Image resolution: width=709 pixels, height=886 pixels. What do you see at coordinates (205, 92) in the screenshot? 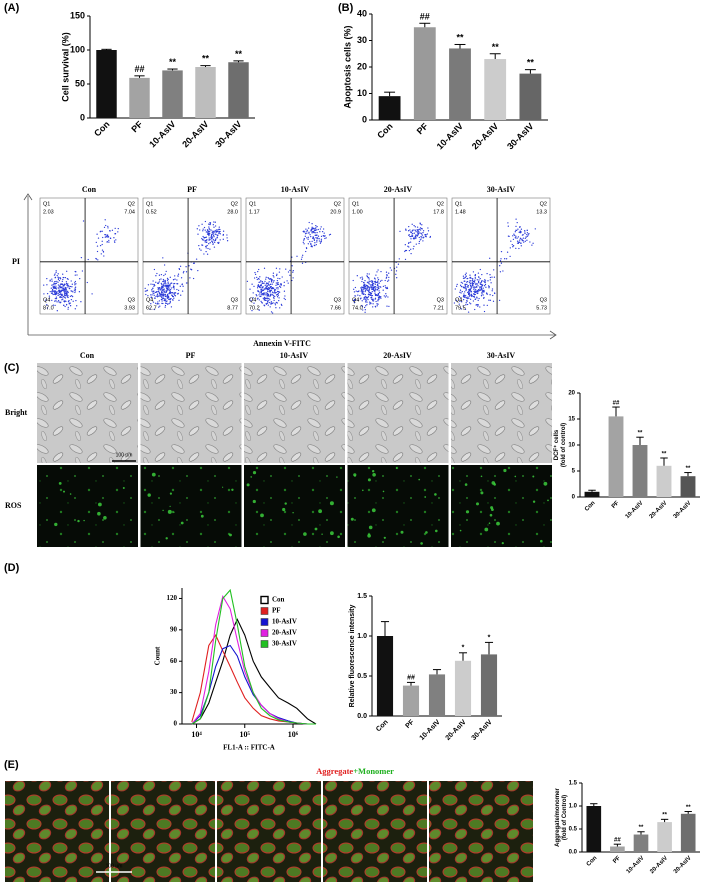
I see `bar` at bounding box center [205, 92].